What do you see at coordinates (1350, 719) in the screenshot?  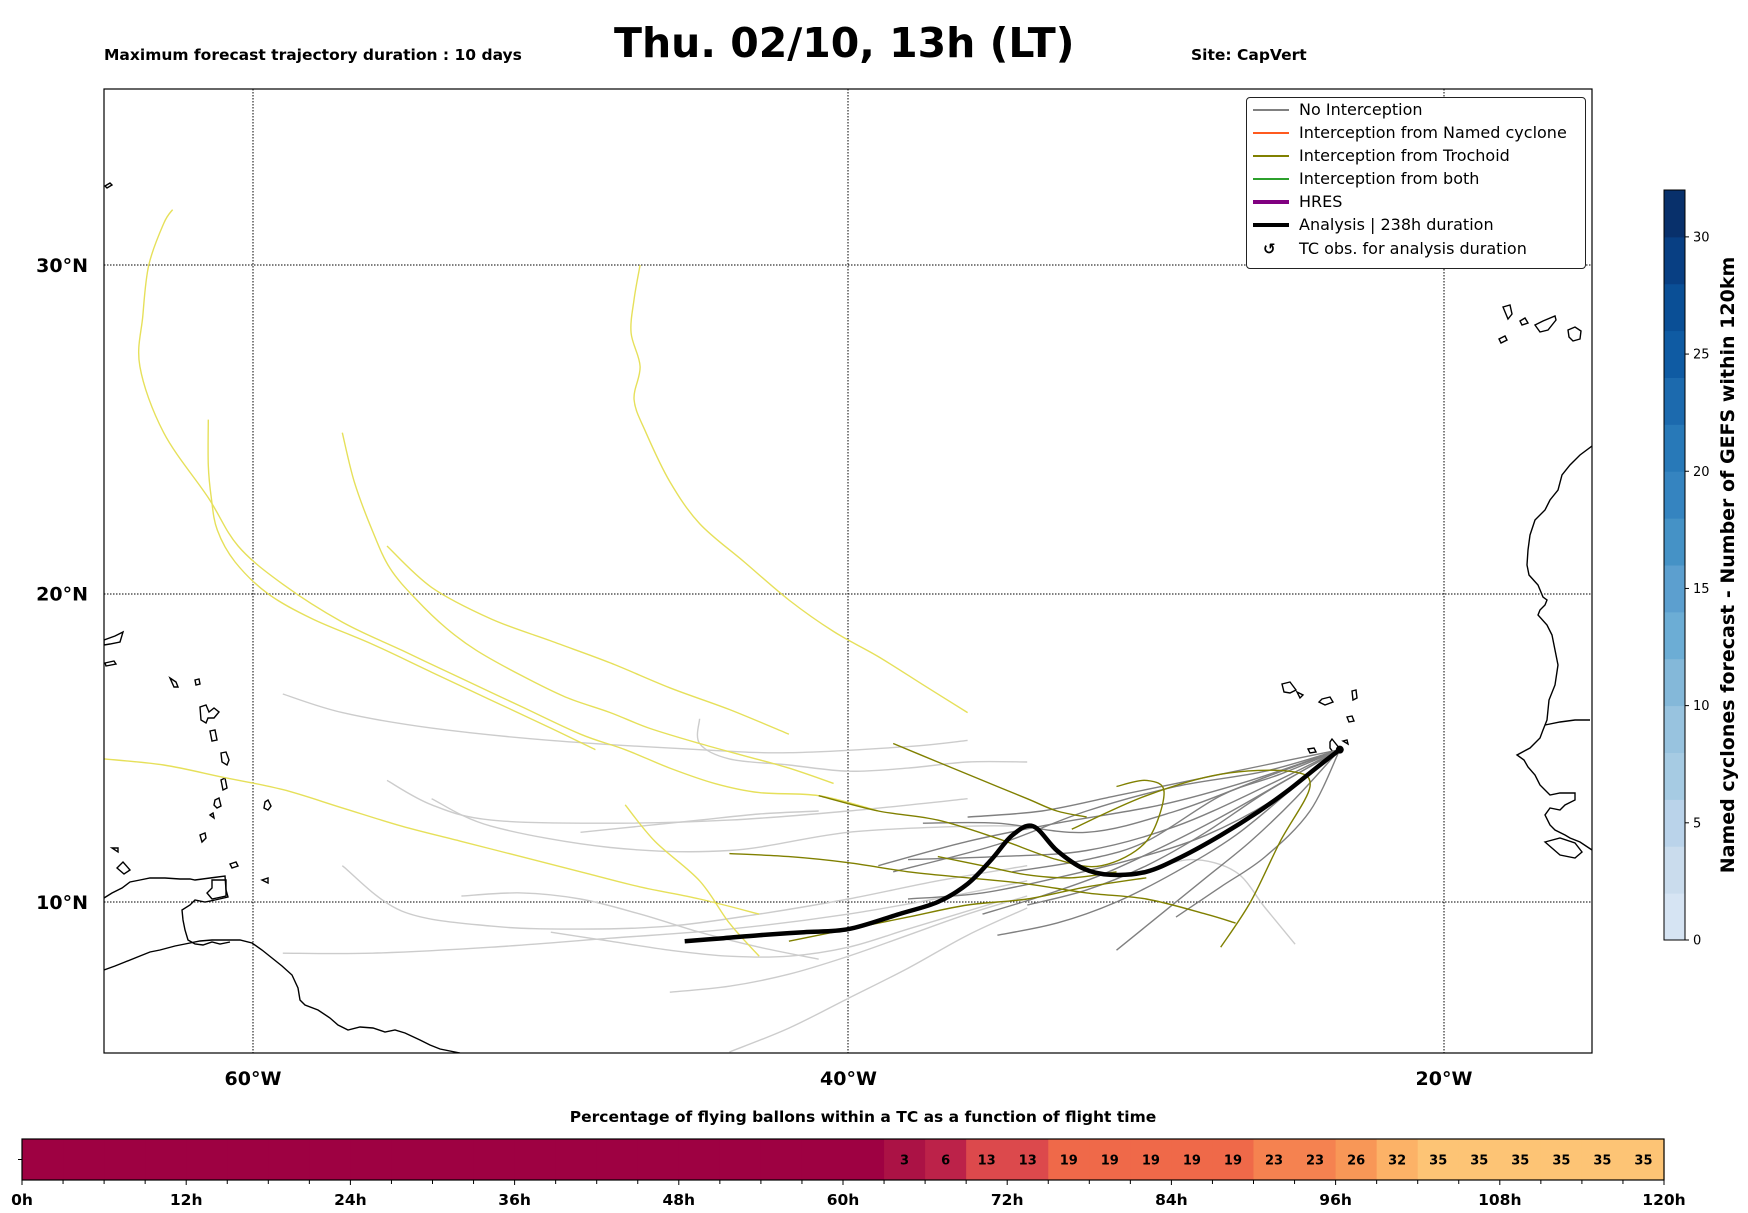 I see `island-maio` at bounding box center [1350, 719].